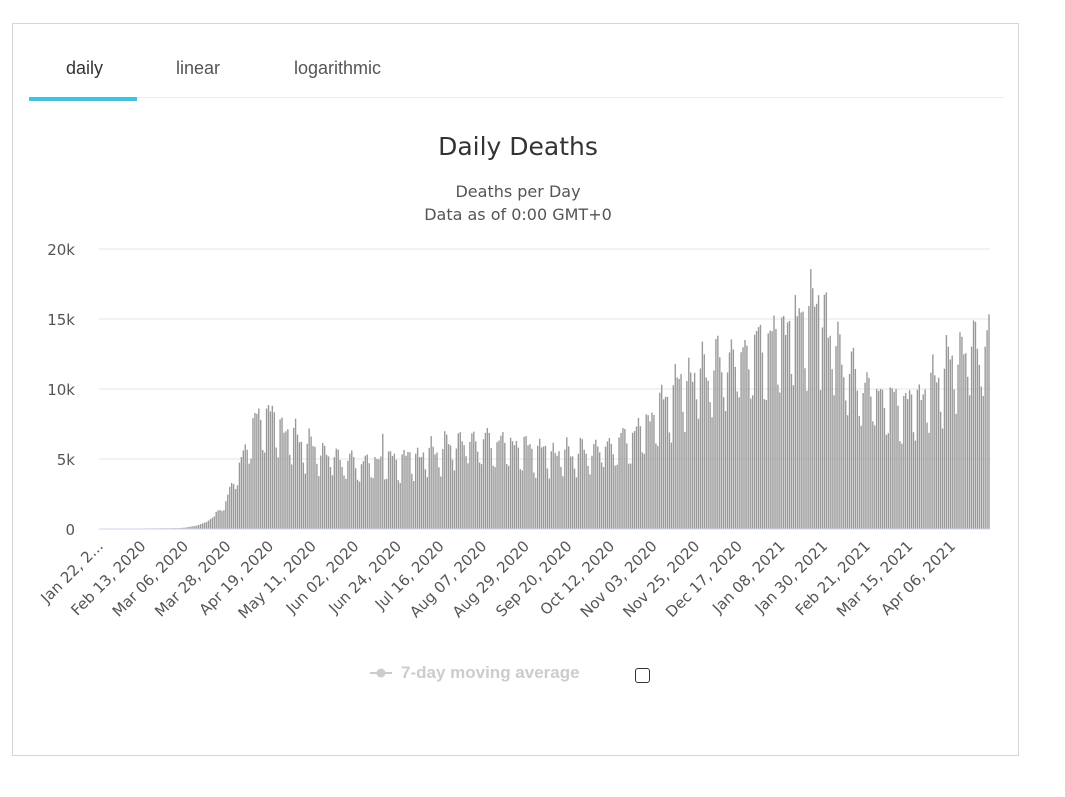  Describe the element at coordinates (198, 68) in the screenshot. I see `tab-linear: linear` at that location.